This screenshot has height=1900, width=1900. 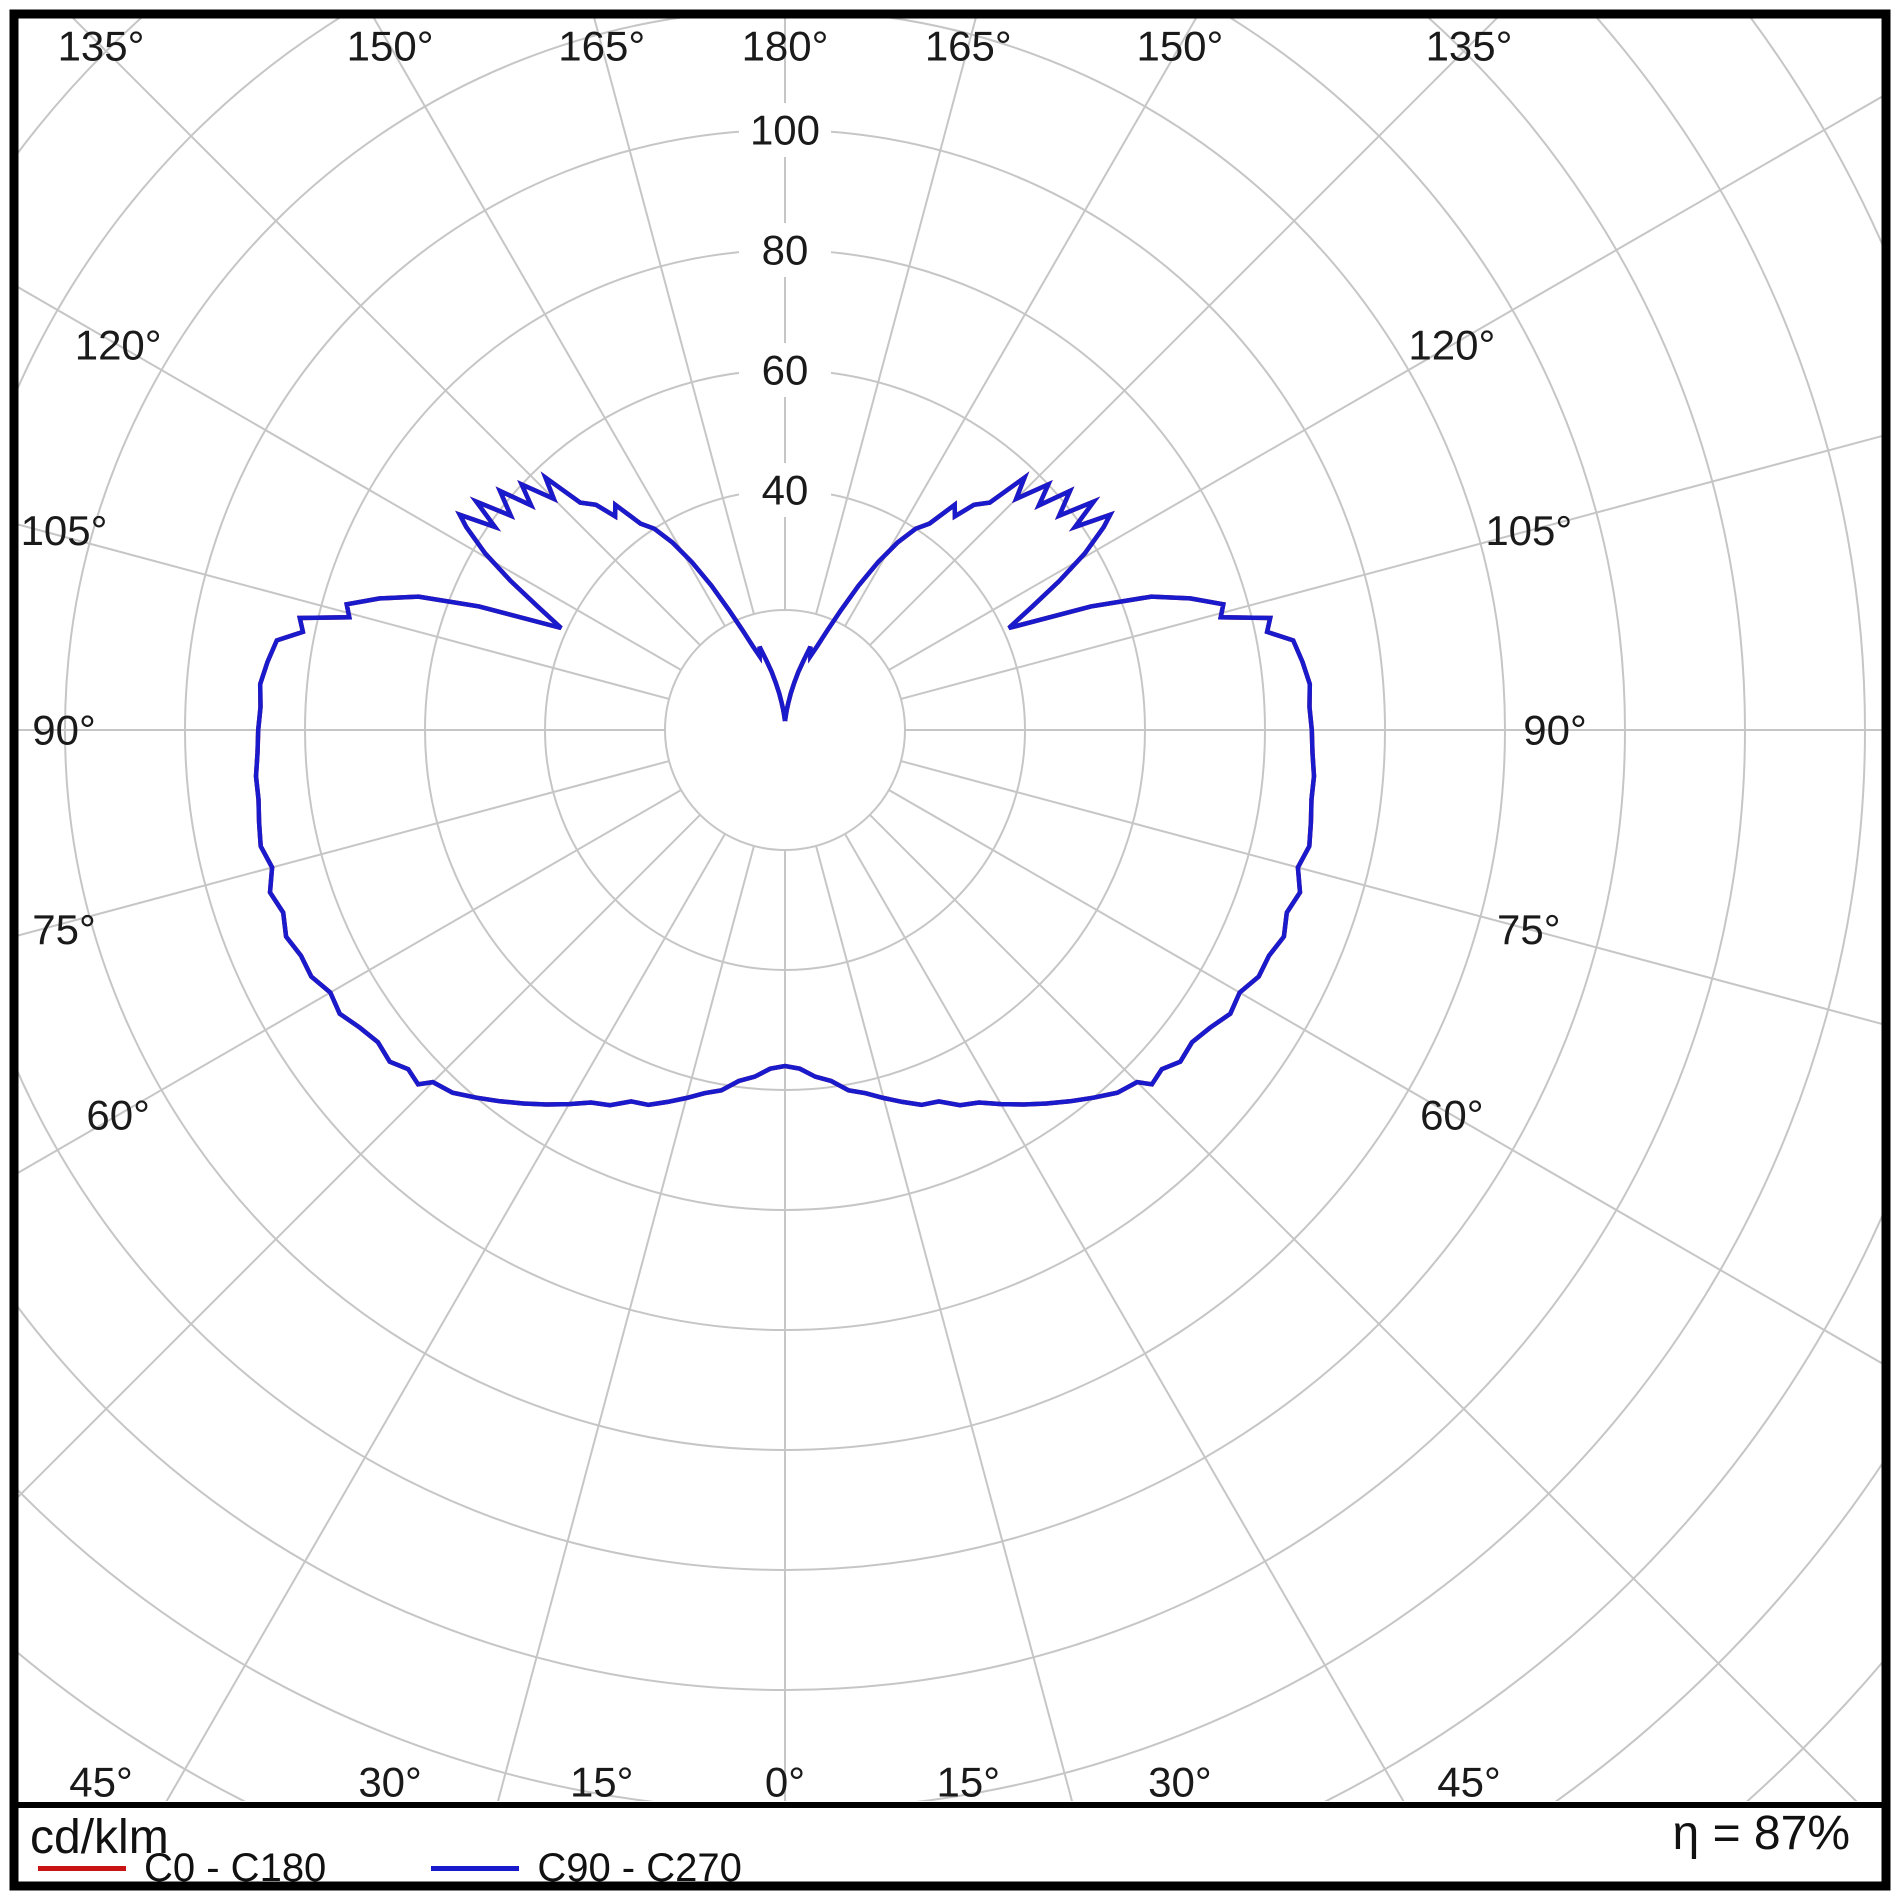 I want to click on legend-item-c90-c270: C90 - C270, so click(x=586, y=1868).